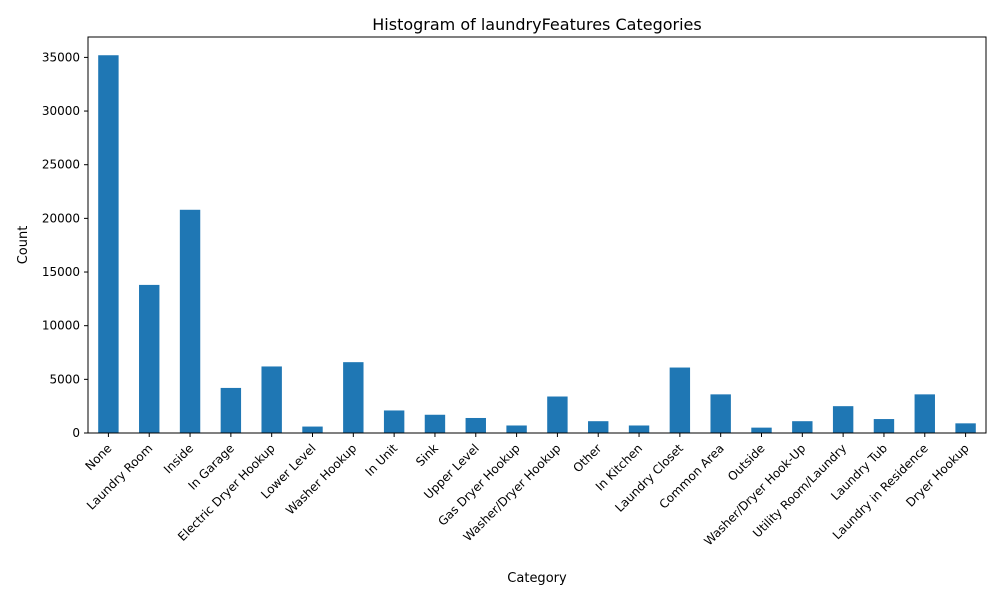  I want to click on chart-title: Histogram of laundryFeatures Categories, so click(536, 24).